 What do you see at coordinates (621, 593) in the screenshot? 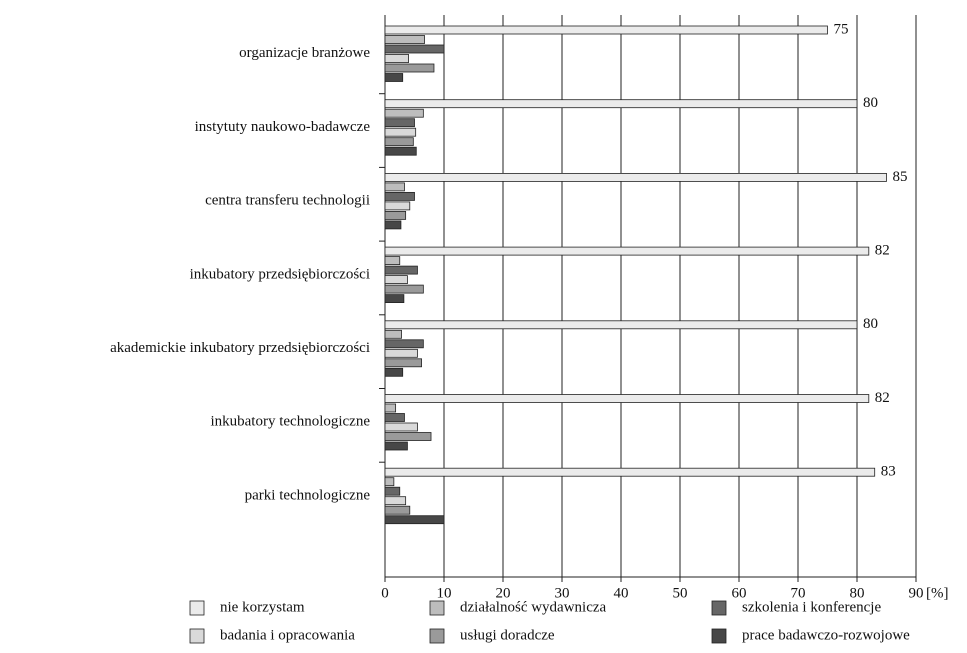
I see `x-tick-label: 40` at bounding box center [621, 593].